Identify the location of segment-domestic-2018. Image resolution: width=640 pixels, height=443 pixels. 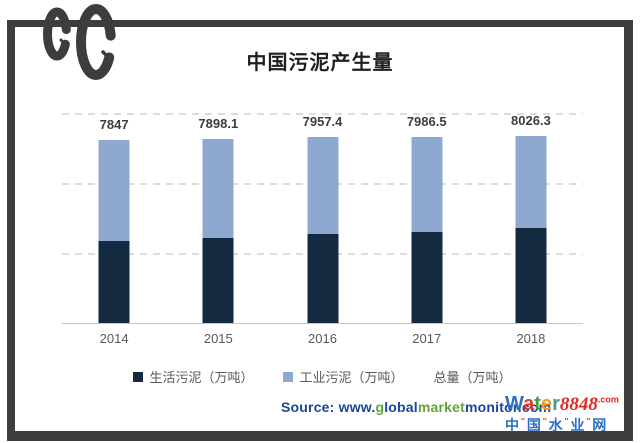
(531, 275).